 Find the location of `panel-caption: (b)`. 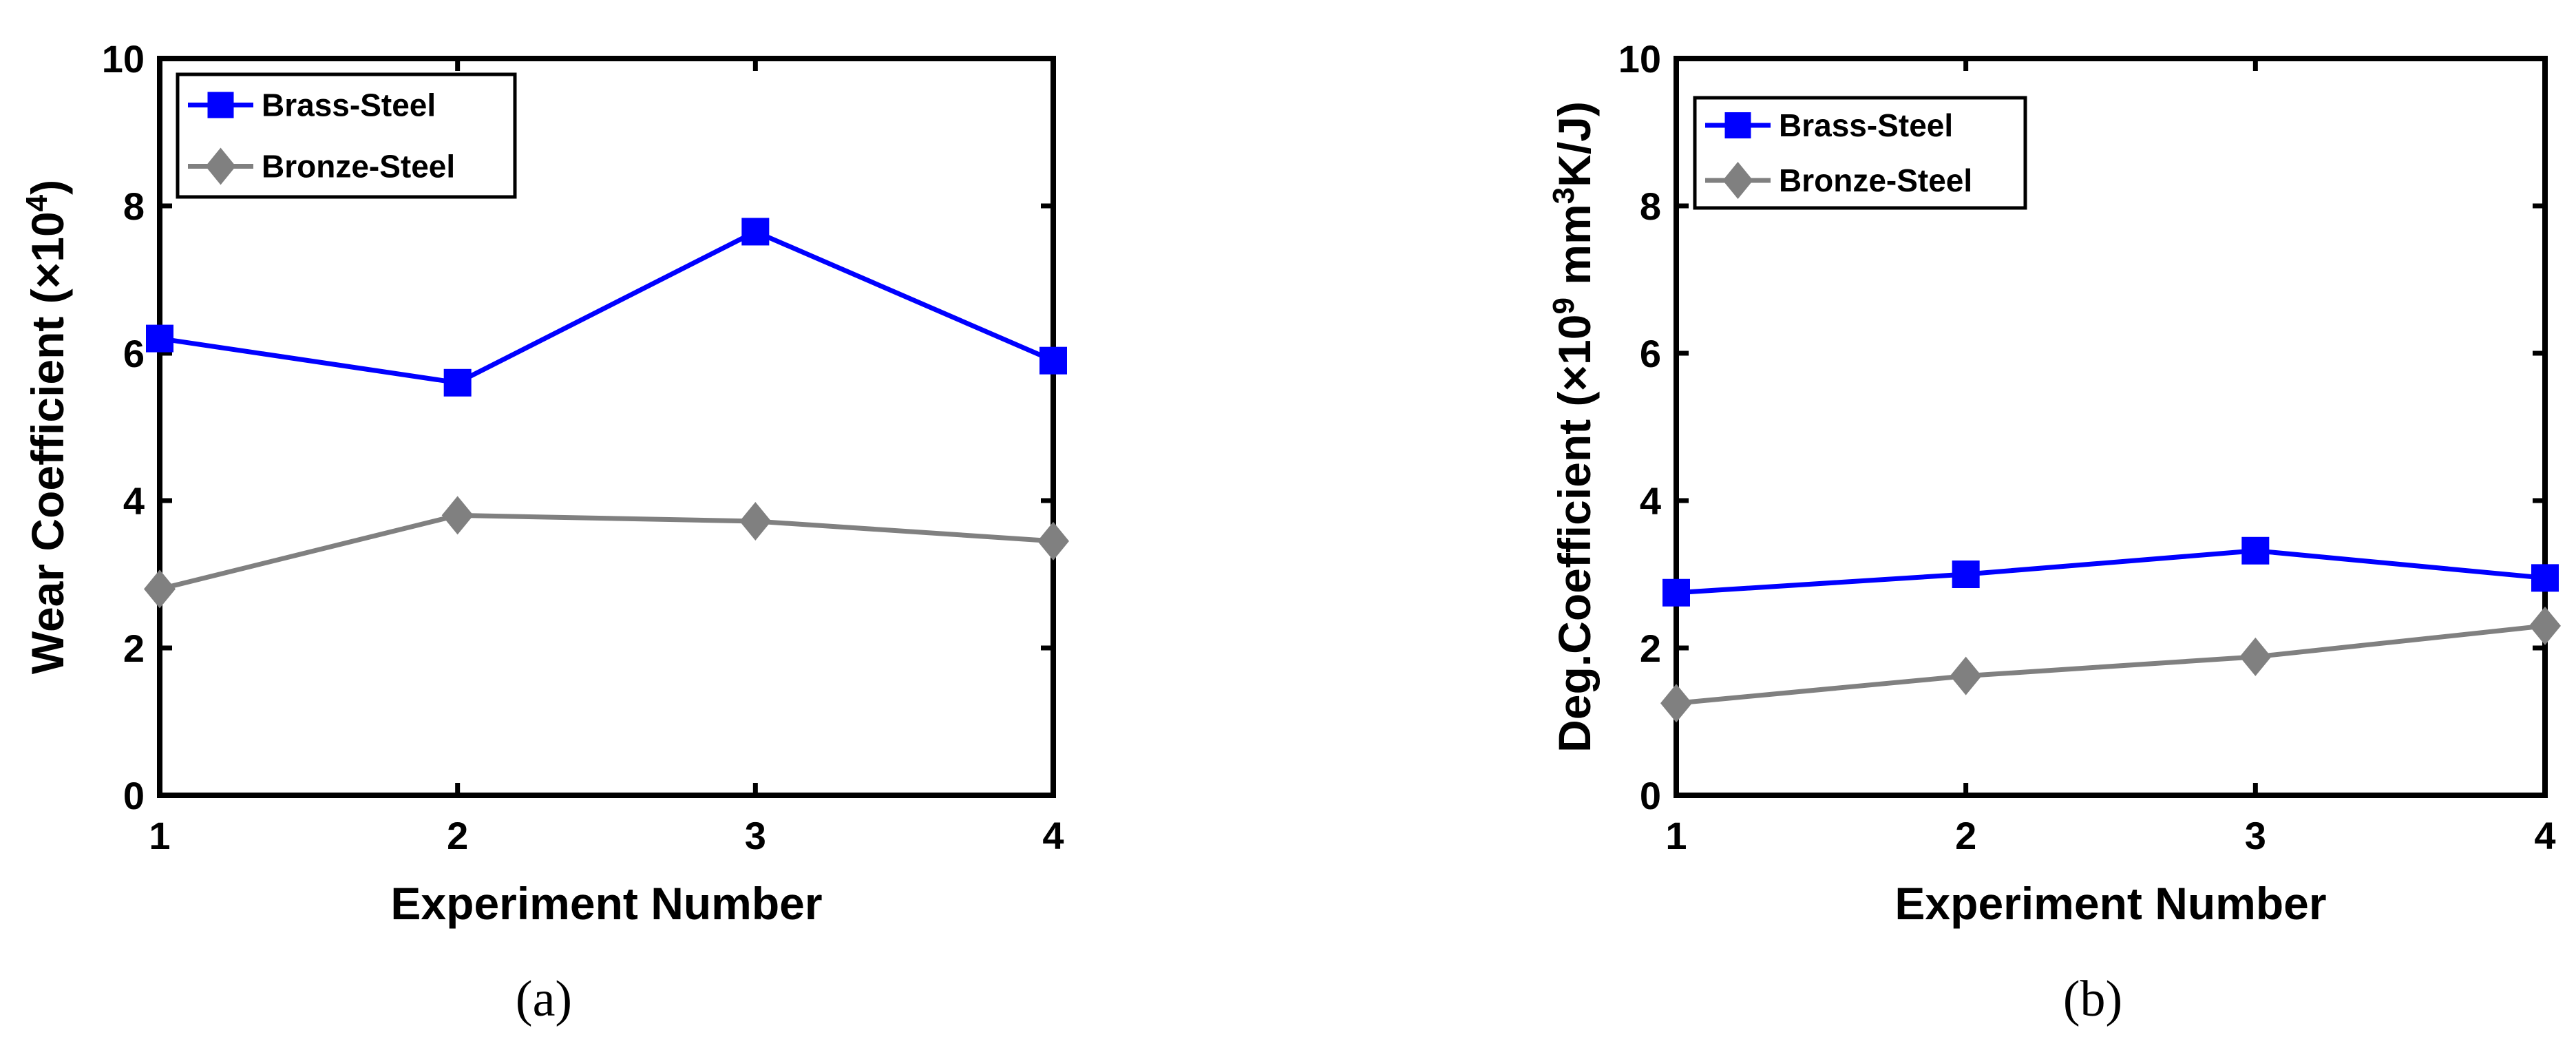

panel-caption: (b) is located at coordinates (2092, 999).